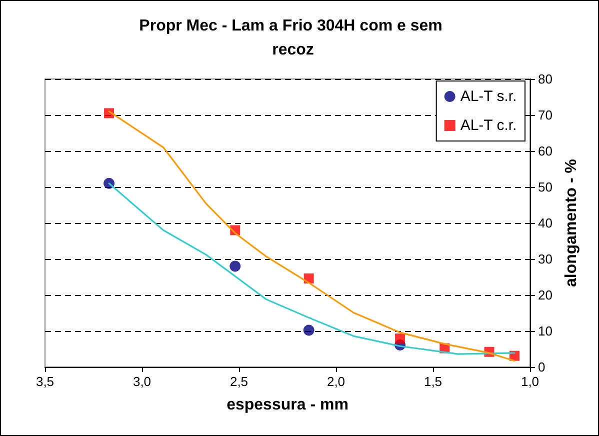  What do you see at coordinates (336, 381) in the screenshot?
I see `x-tick-label: 2,0` at bounding box center [336, 381].